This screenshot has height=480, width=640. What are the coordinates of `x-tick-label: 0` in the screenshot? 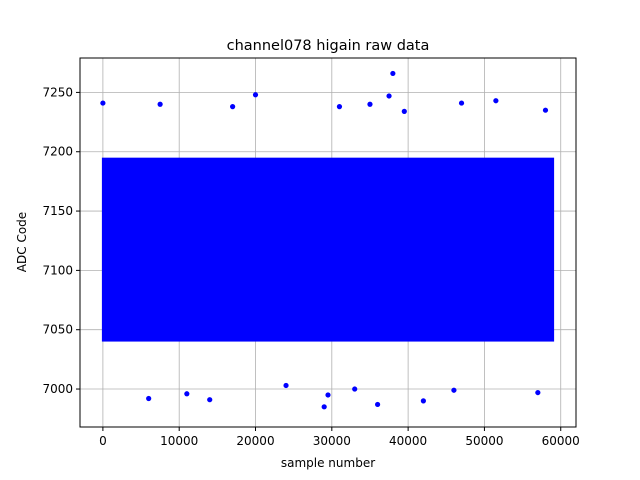 It's located at (103, 441).